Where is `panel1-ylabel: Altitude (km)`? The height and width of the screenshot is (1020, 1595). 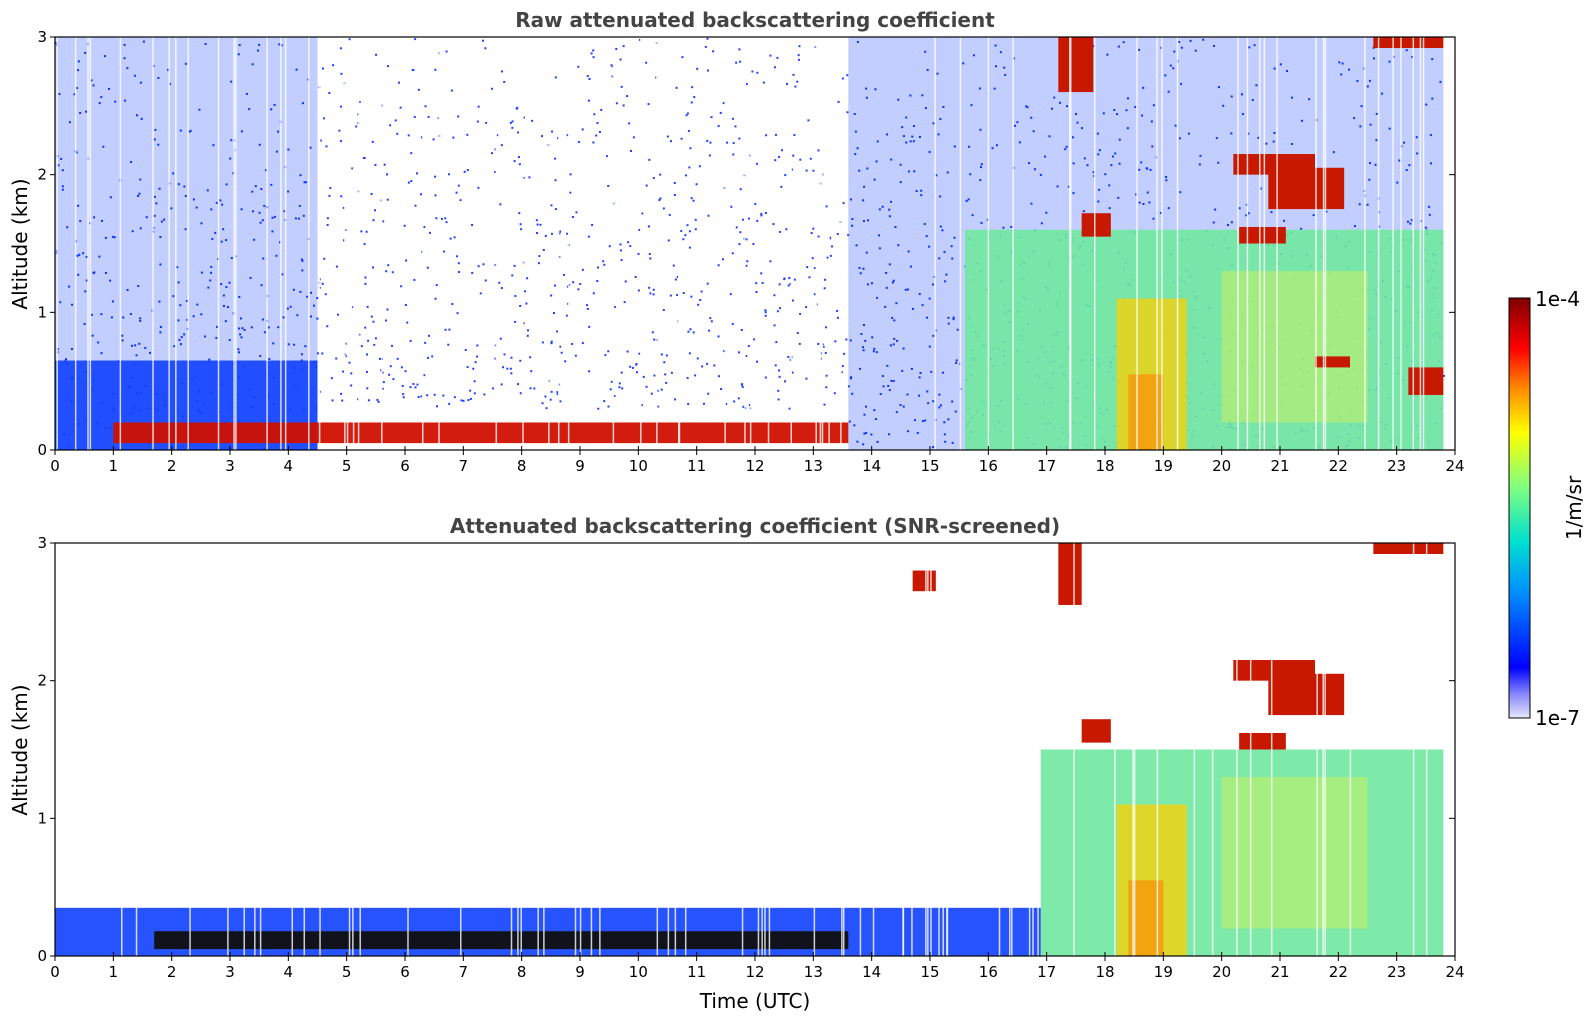 panel1-ylabel: Altitude (km) is located at coordinates (20, 243).